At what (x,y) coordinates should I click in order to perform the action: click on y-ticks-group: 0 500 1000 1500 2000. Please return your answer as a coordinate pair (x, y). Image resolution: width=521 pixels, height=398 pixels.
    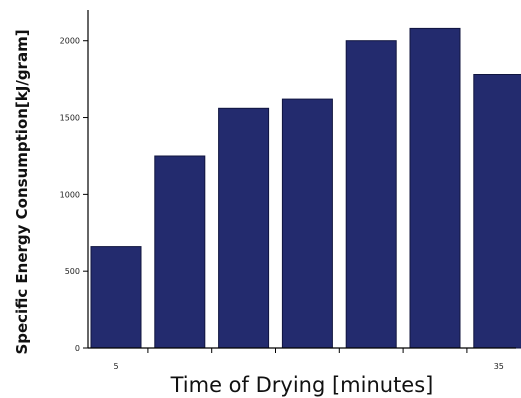
    Looking at the image, I should click on (74, 195).